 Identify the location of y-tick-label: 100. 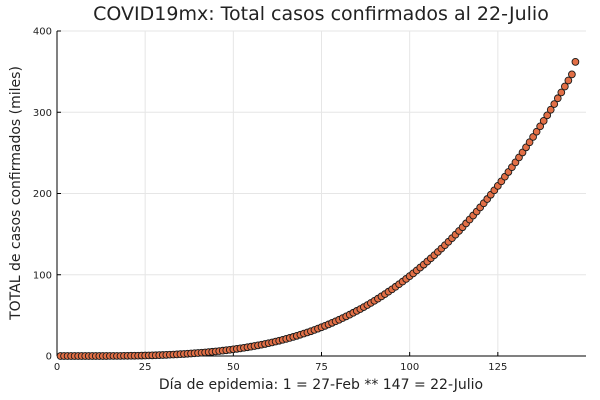
(42, 275).